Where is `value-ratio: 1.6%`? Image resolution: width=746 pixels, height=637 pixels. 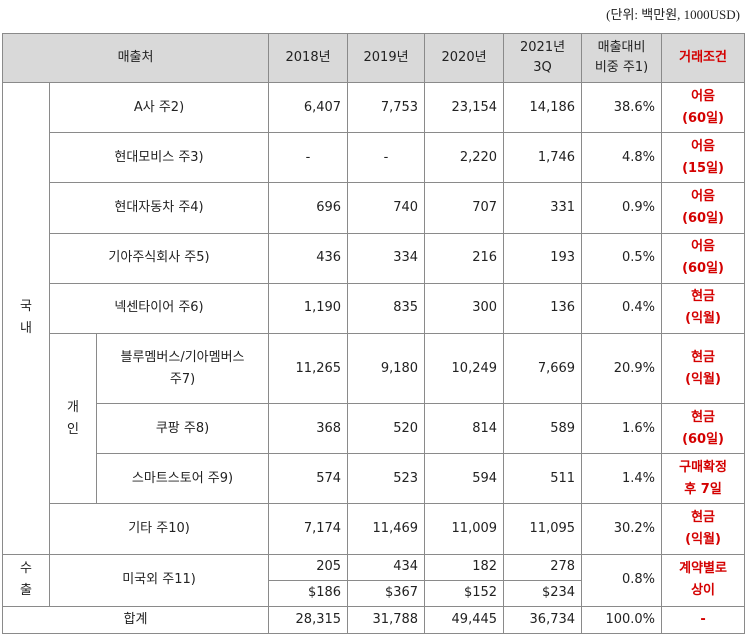
value-ratio: 1.6% is located at coordinates (622, 429).